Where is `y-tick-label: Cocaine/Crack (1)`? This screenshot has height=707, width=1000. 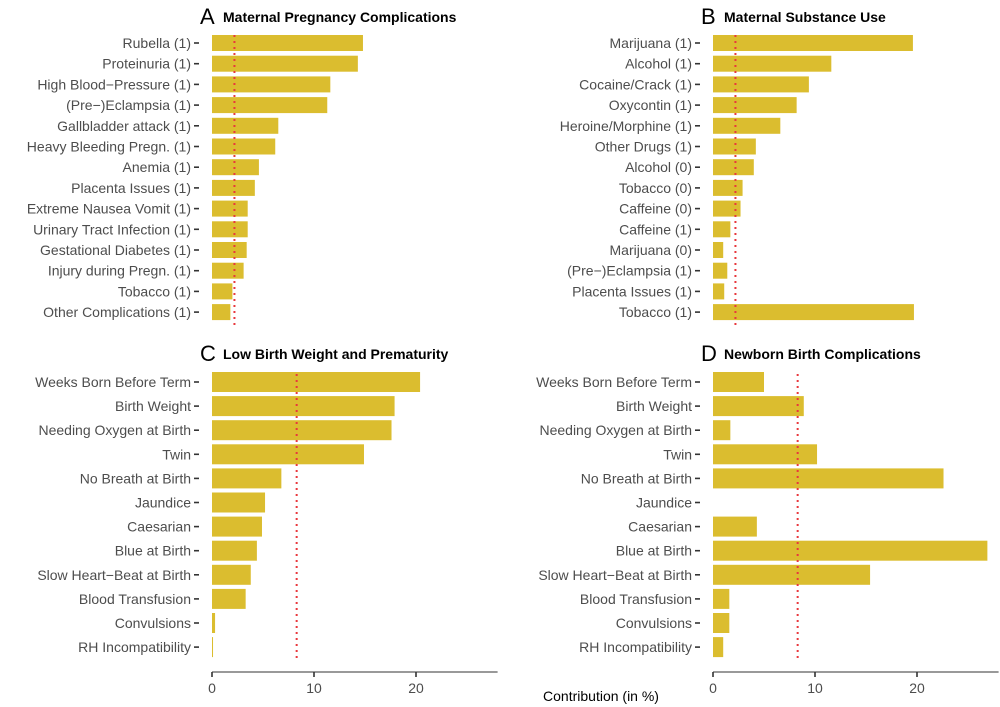
y-tick-label: Cocaine/Crack (1) is located at coordinates (635, 84).